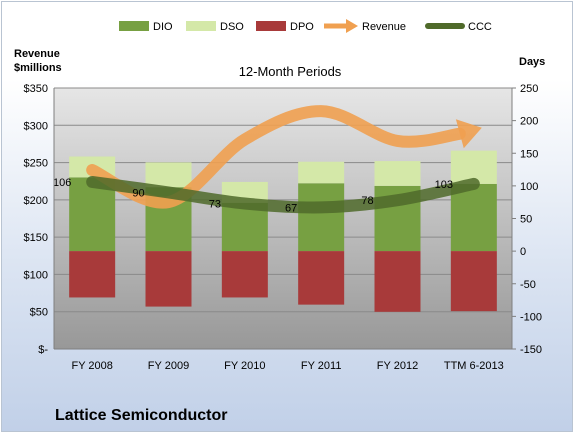 This screenshot has height=433, width=574. What do you see at coordinates (321, 366) in the screenshot?
I see `x-tick-label: FY 2011` at bounding box center [321, 366].